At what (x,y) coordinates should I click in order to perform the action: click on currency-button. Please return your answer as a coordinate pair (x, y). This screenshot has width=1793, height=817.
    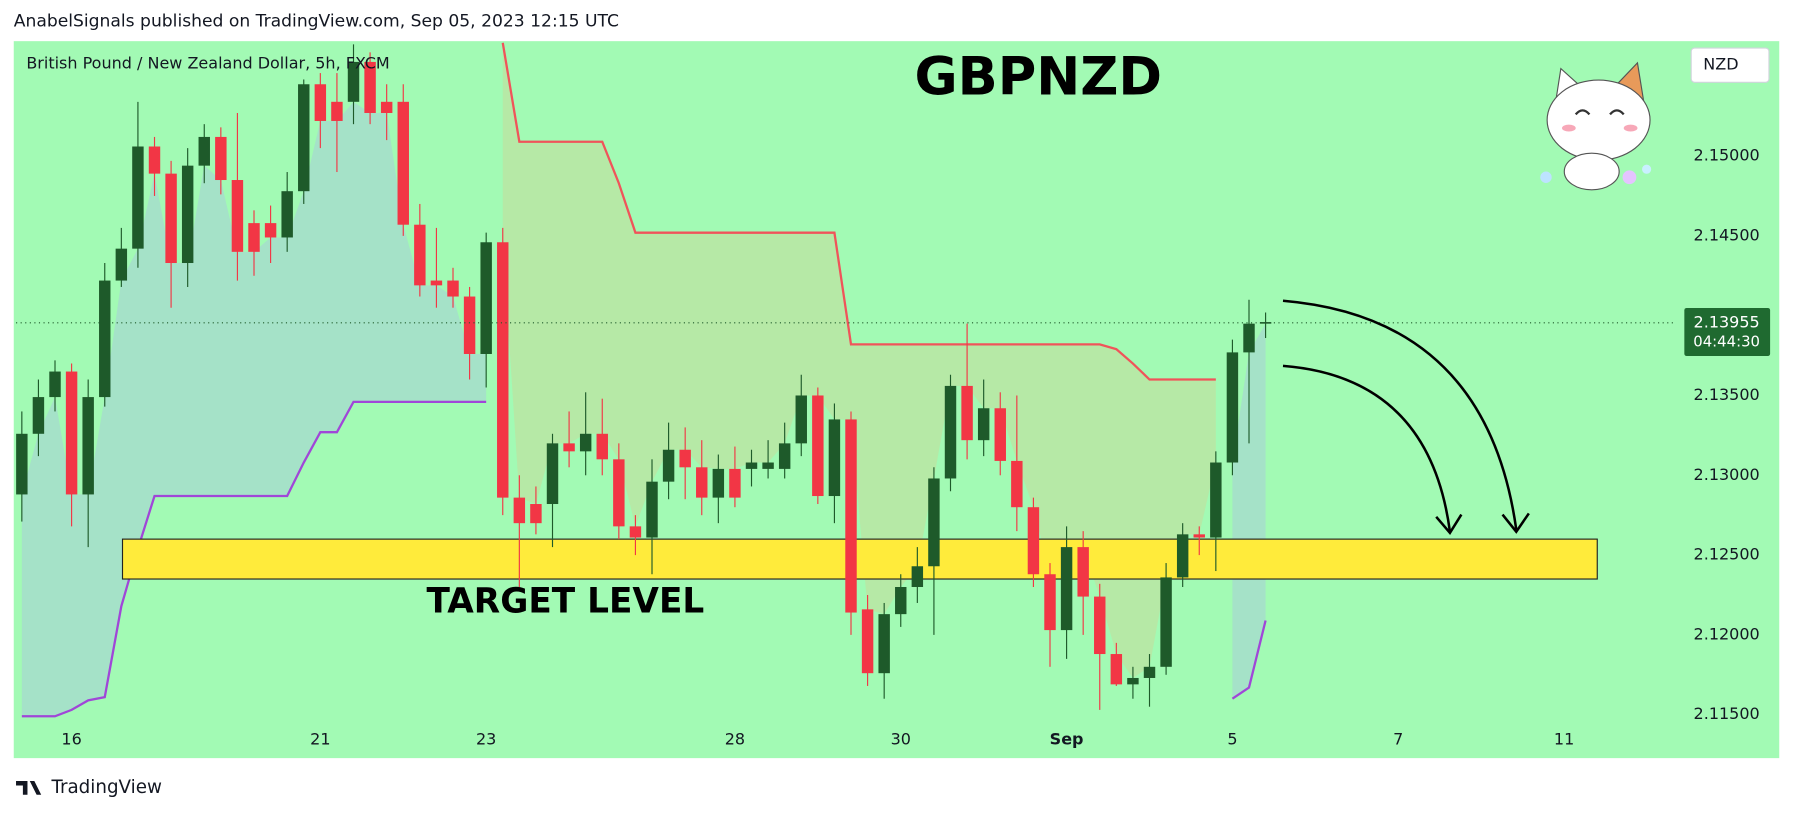
    Looking at the image, I should click on (1730, 65).